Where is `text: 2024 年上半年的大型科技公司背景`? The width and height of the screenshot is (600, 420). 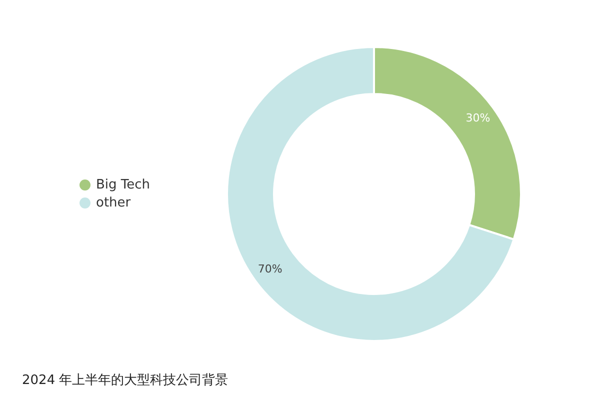
text: 2024 年上半年的大型科技公司背景 is located at coordinates (125, 380).